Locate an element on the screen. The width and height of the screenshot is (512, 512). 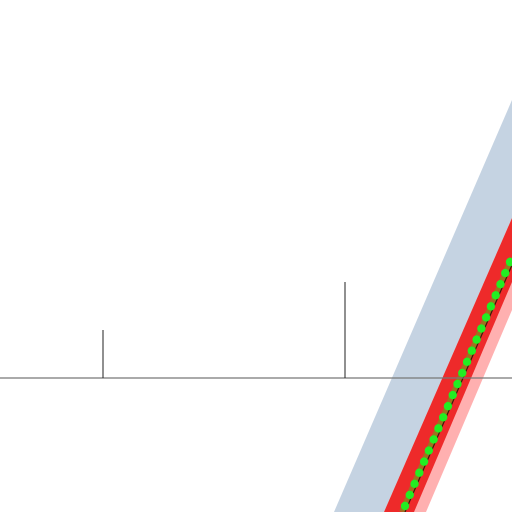
dot-row is located at coordinates (456, 384).